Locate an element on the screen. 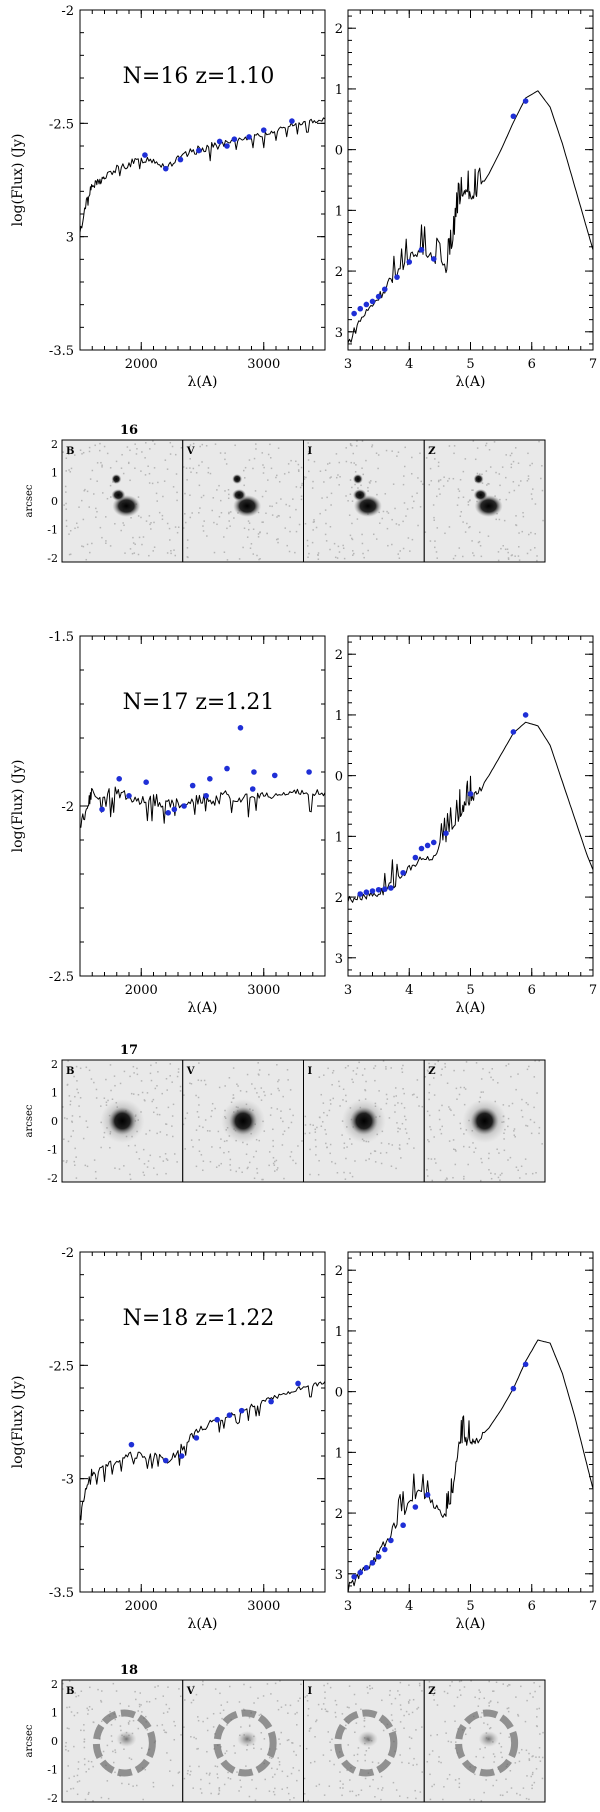 The width and height of the screenshot is (600, 1812). stamp-y-tick-label: -2 is located at coordinates (52, 1798).